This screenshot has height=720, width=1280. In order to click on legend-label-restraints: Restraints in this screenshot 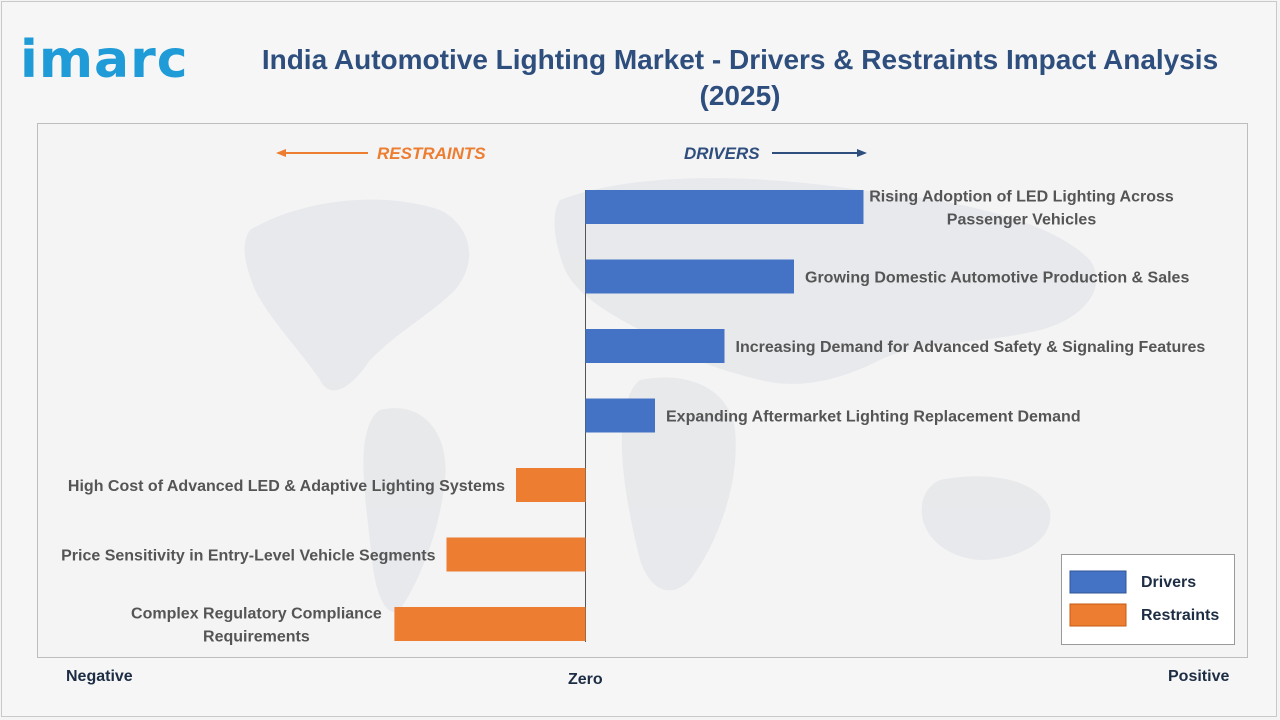, I will do `click(1180, 615)`.